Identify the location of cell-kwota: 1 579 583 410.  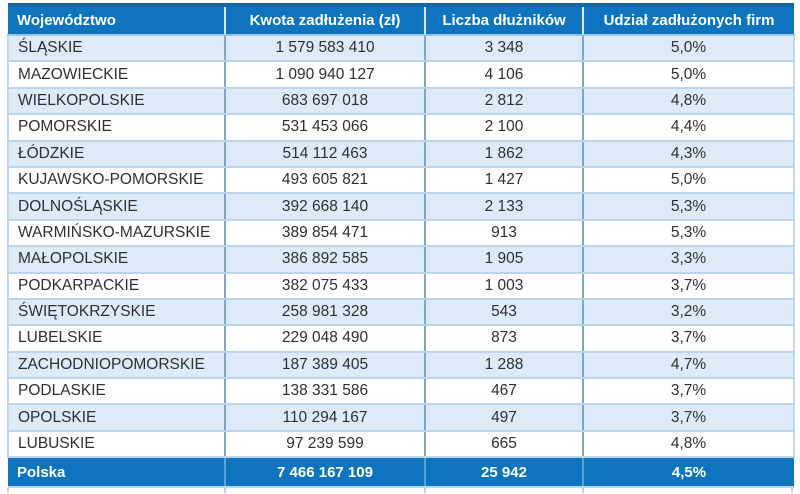
(324, 49).